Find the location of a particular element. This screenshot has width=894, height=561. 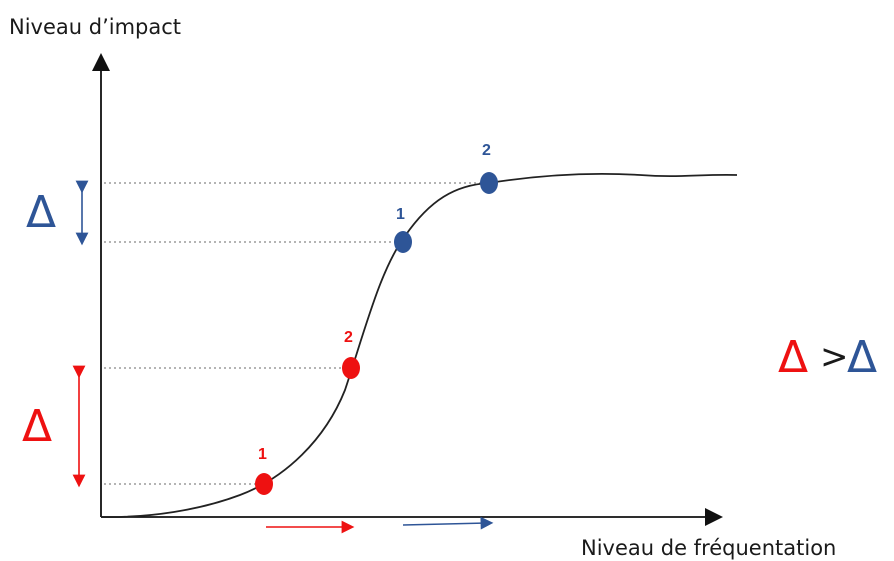

comparison-delta-blue: Δ is located at coordinates (862, 357).